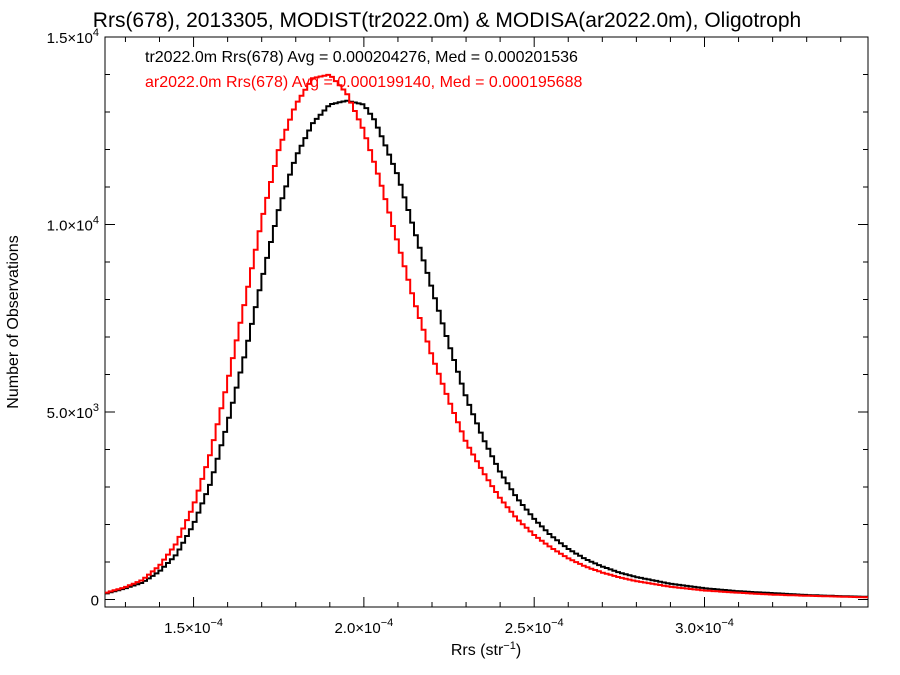  What do you see at coordinates (704, 627) in the screenshot?
I see `tick-label: 3.0×10⁻⁴` at bounding box center [704, 627].